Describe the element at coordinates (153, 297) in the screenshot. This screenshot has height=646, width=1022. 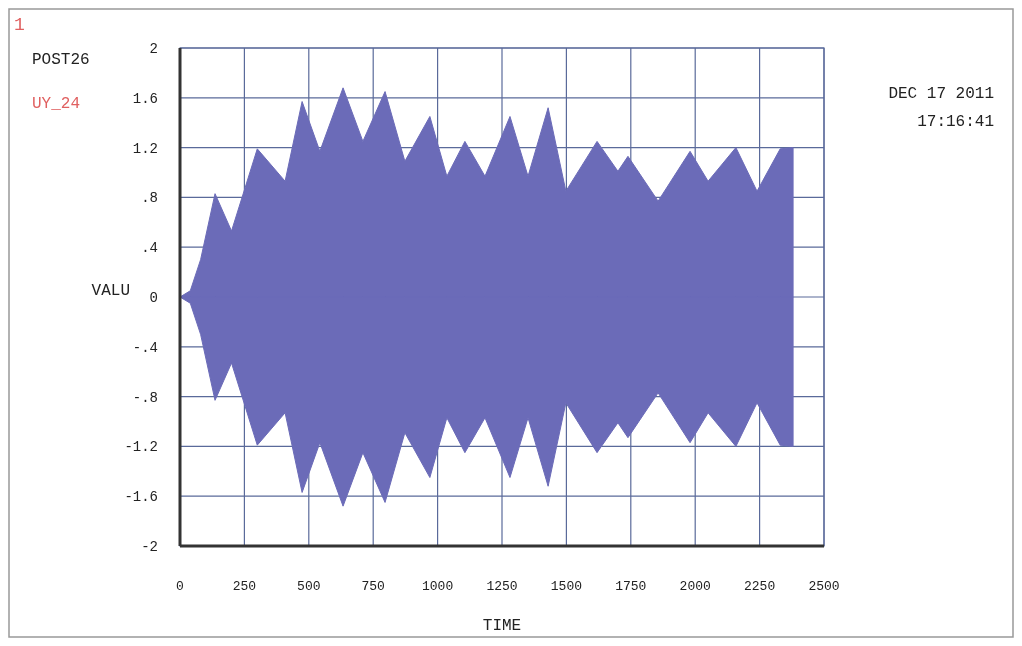
I see `y-tick-label: 0` at that location.